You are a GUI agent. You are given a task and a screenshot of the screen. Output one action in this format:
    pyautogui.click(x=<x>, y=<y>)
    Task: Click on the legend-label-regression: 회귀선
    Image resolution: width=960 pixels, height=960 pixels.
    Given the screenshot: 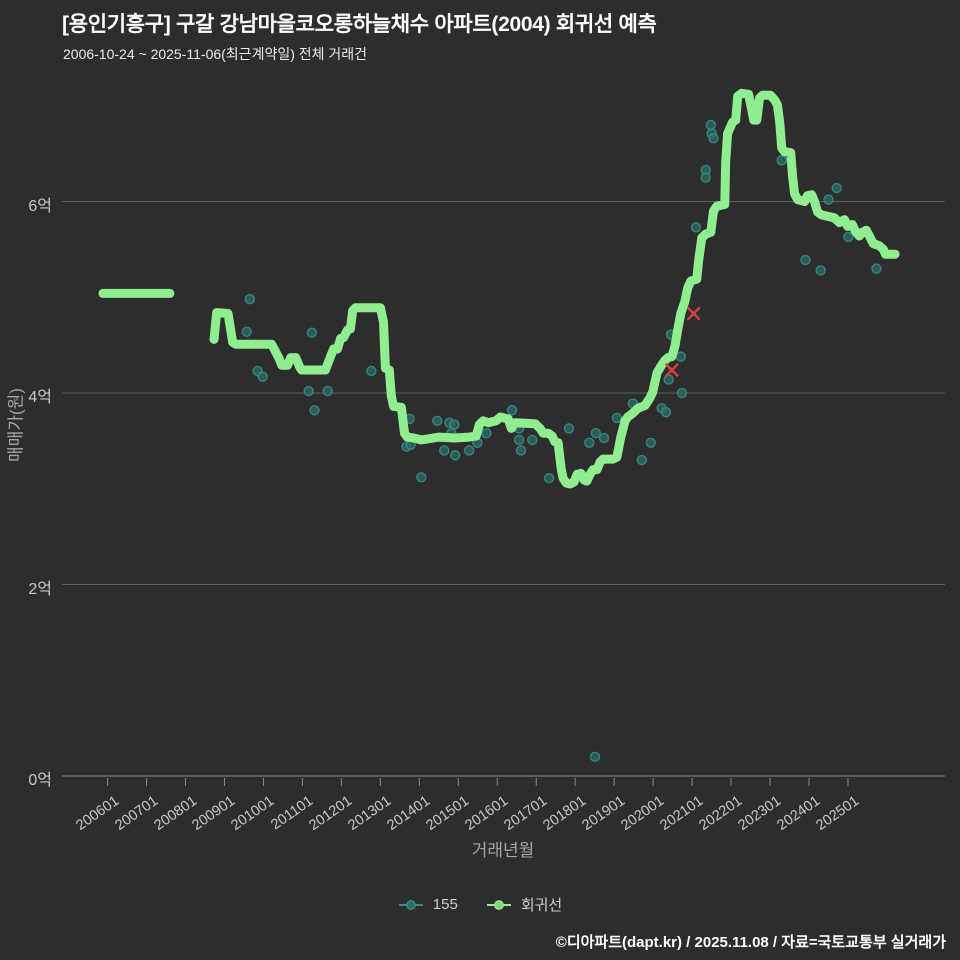 What is the action you would take?
    pyautogui.click(x=541, y=905)
    